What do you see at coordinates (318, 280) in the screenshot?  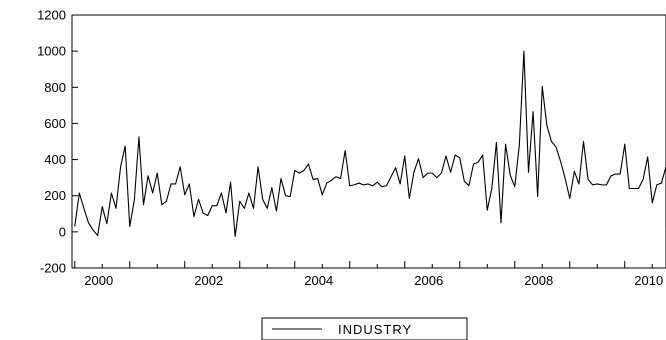 I see `x-tick-label: 2004` at bounding box center [318, 280].